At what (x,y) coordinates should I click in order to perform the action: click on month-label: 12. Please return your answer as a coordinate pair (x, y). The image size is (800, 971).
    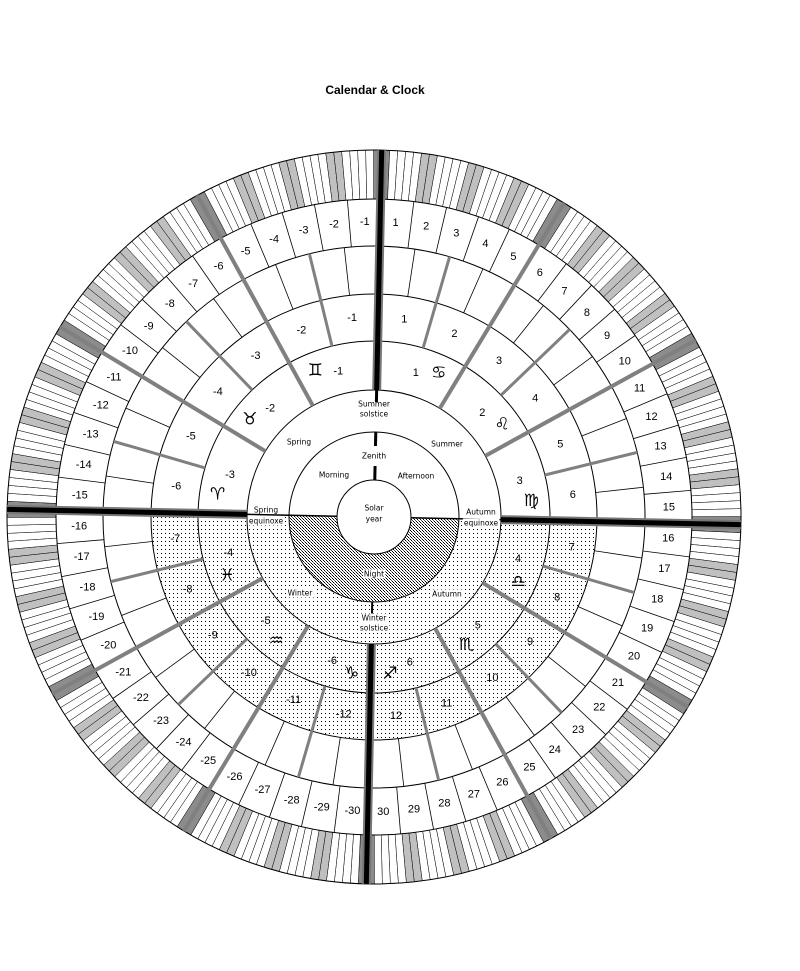
    Looking at the image, I should click on (396, 716).